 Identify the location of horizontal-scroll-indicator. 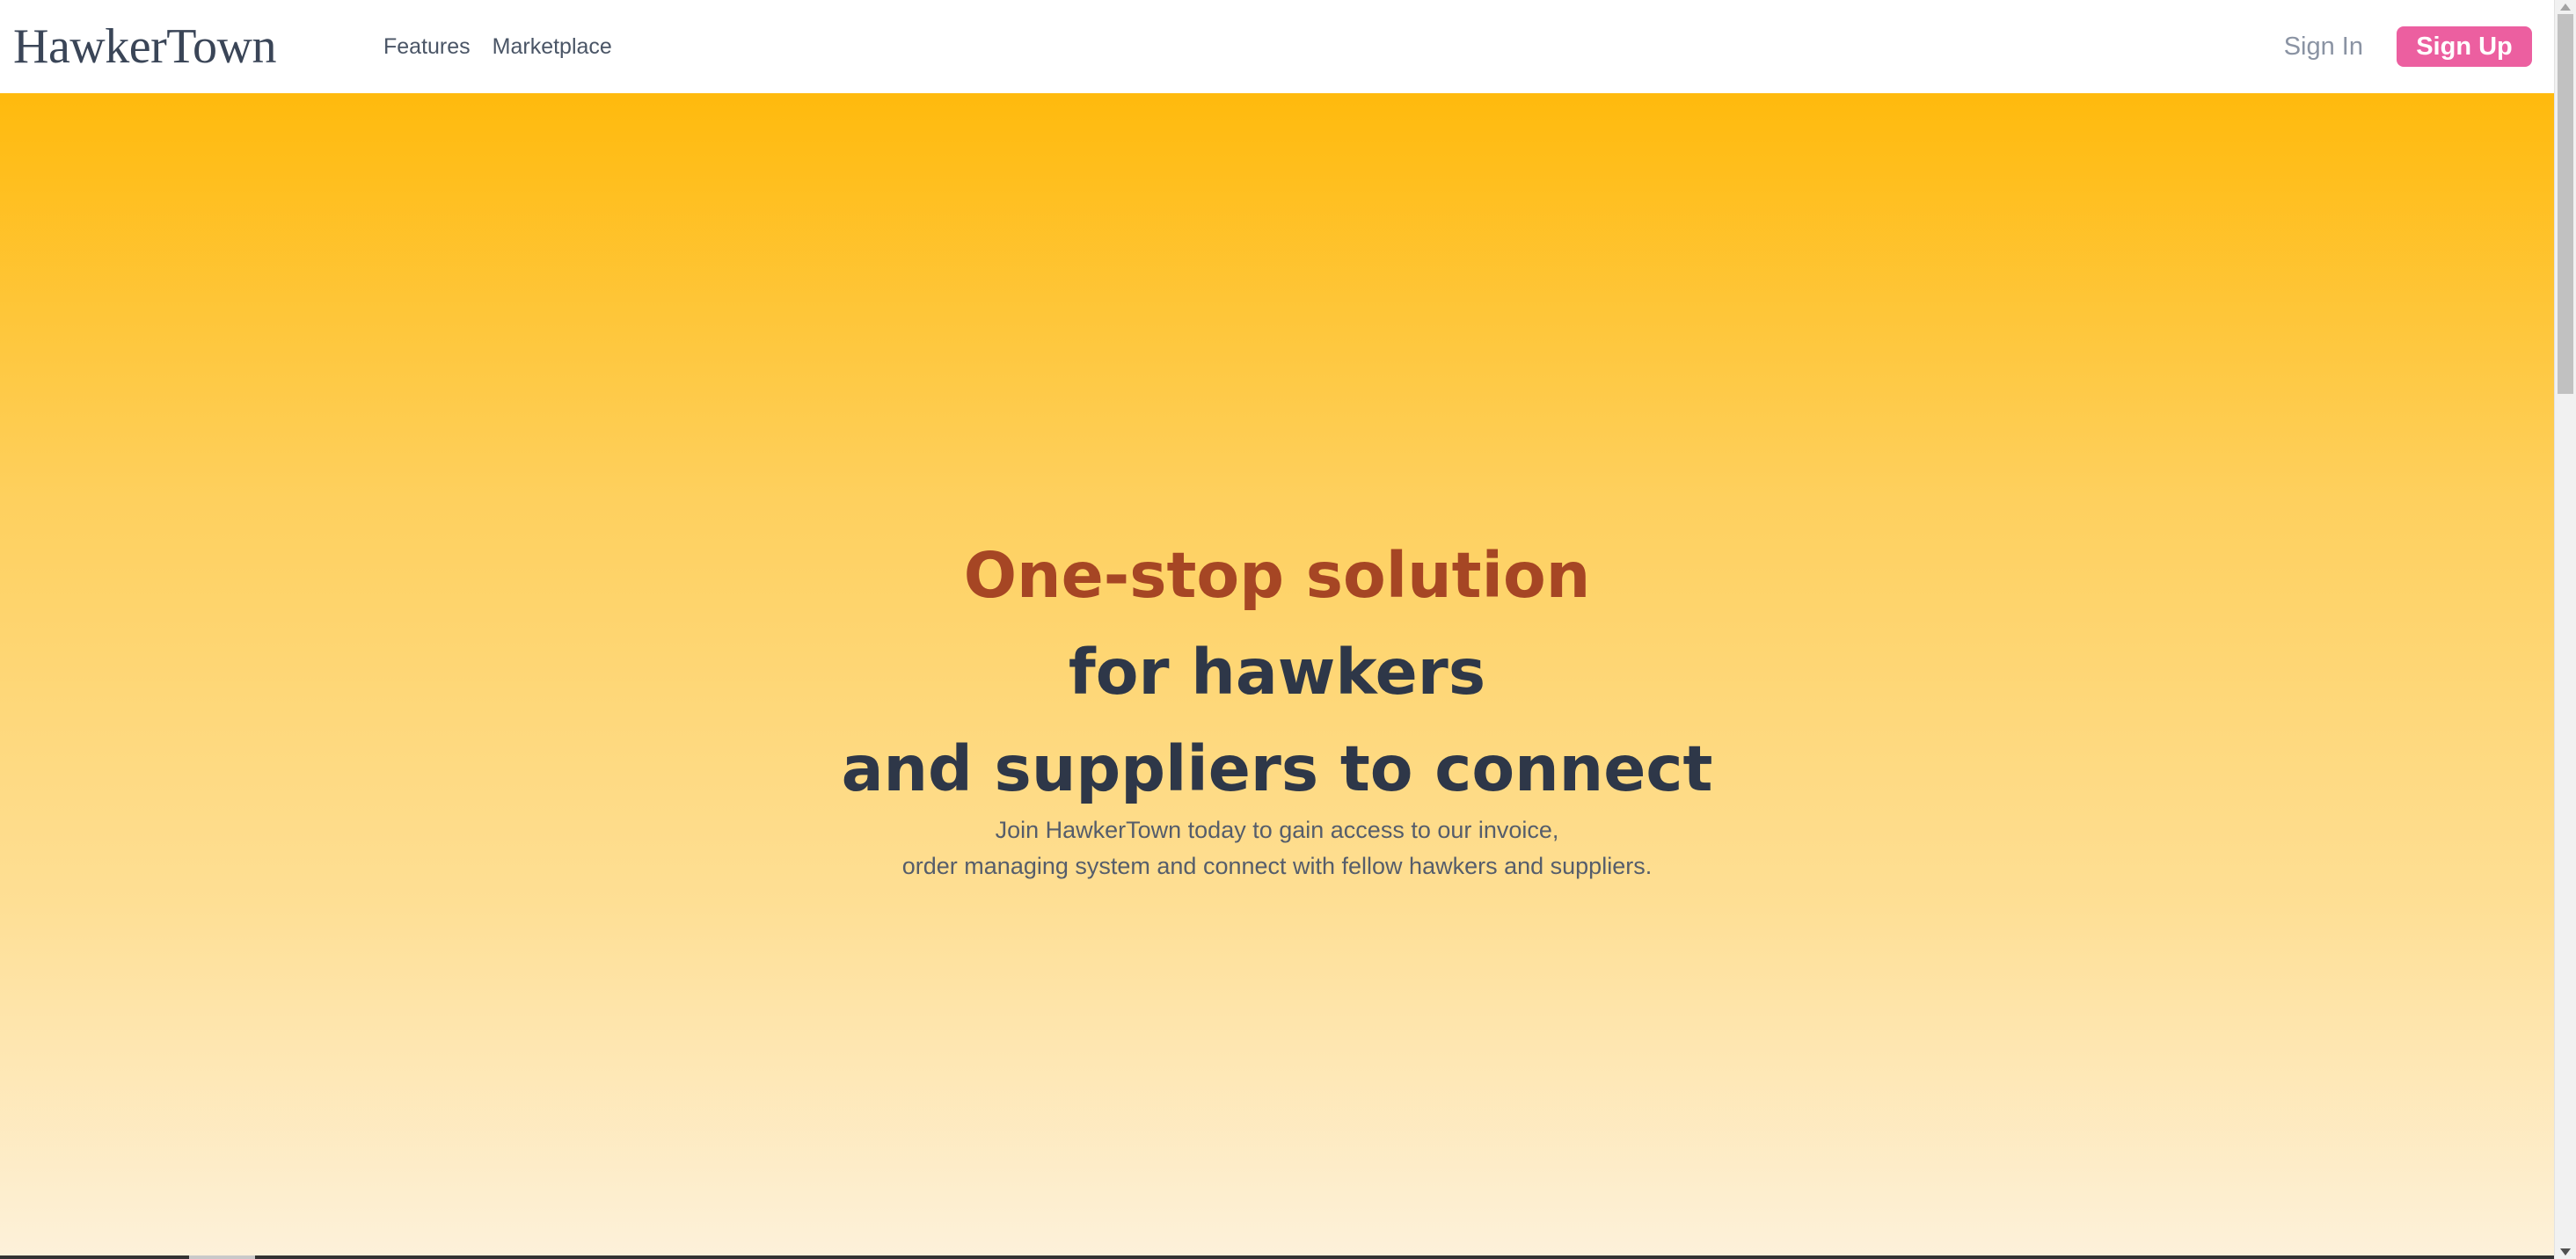
(222, 1257).